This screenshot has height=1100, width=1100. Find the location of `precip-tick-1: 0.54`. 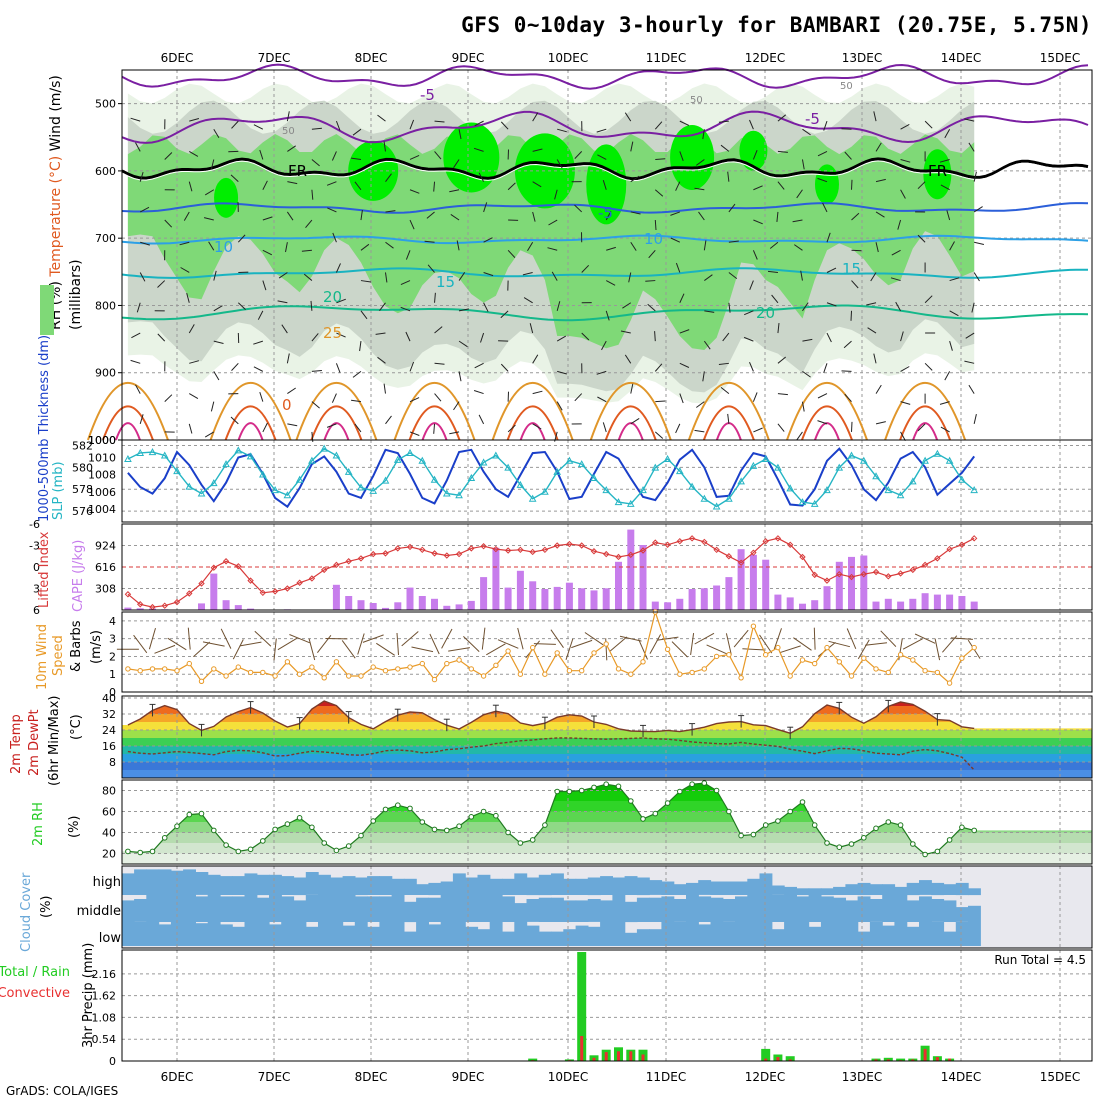

precip-tick-1: 0.54 is located at coordinates (104, 1039).